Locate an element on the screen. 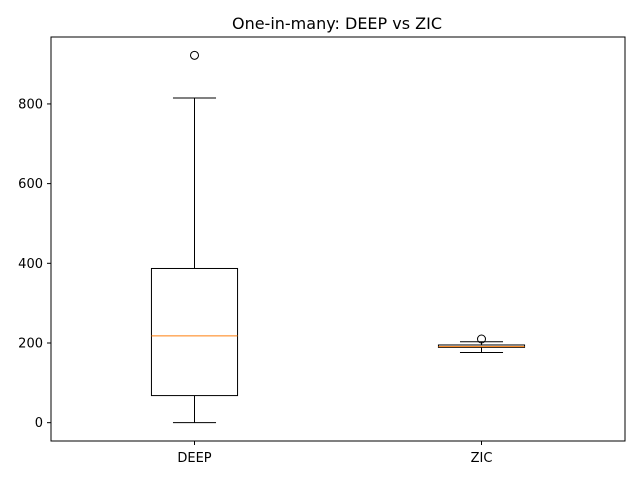  chart-title: One-in-many: DEEP vs ZIC is located at coordinates (337, 23).